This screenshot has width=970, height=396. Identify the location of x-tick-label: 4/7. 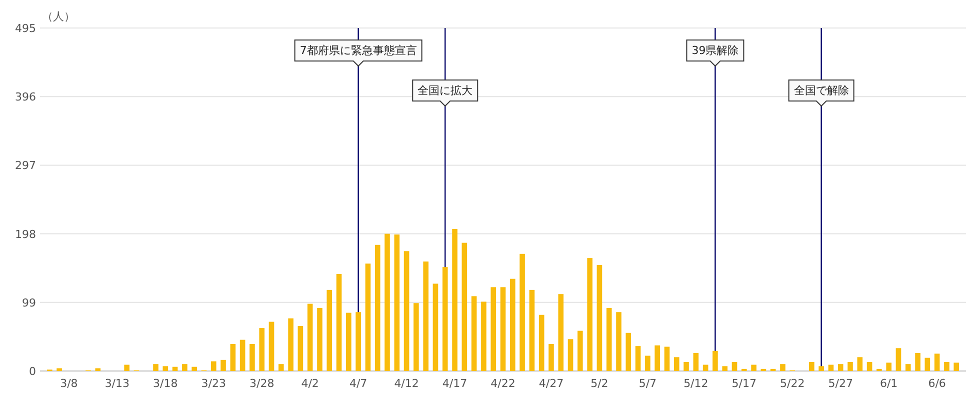
(358, 383).